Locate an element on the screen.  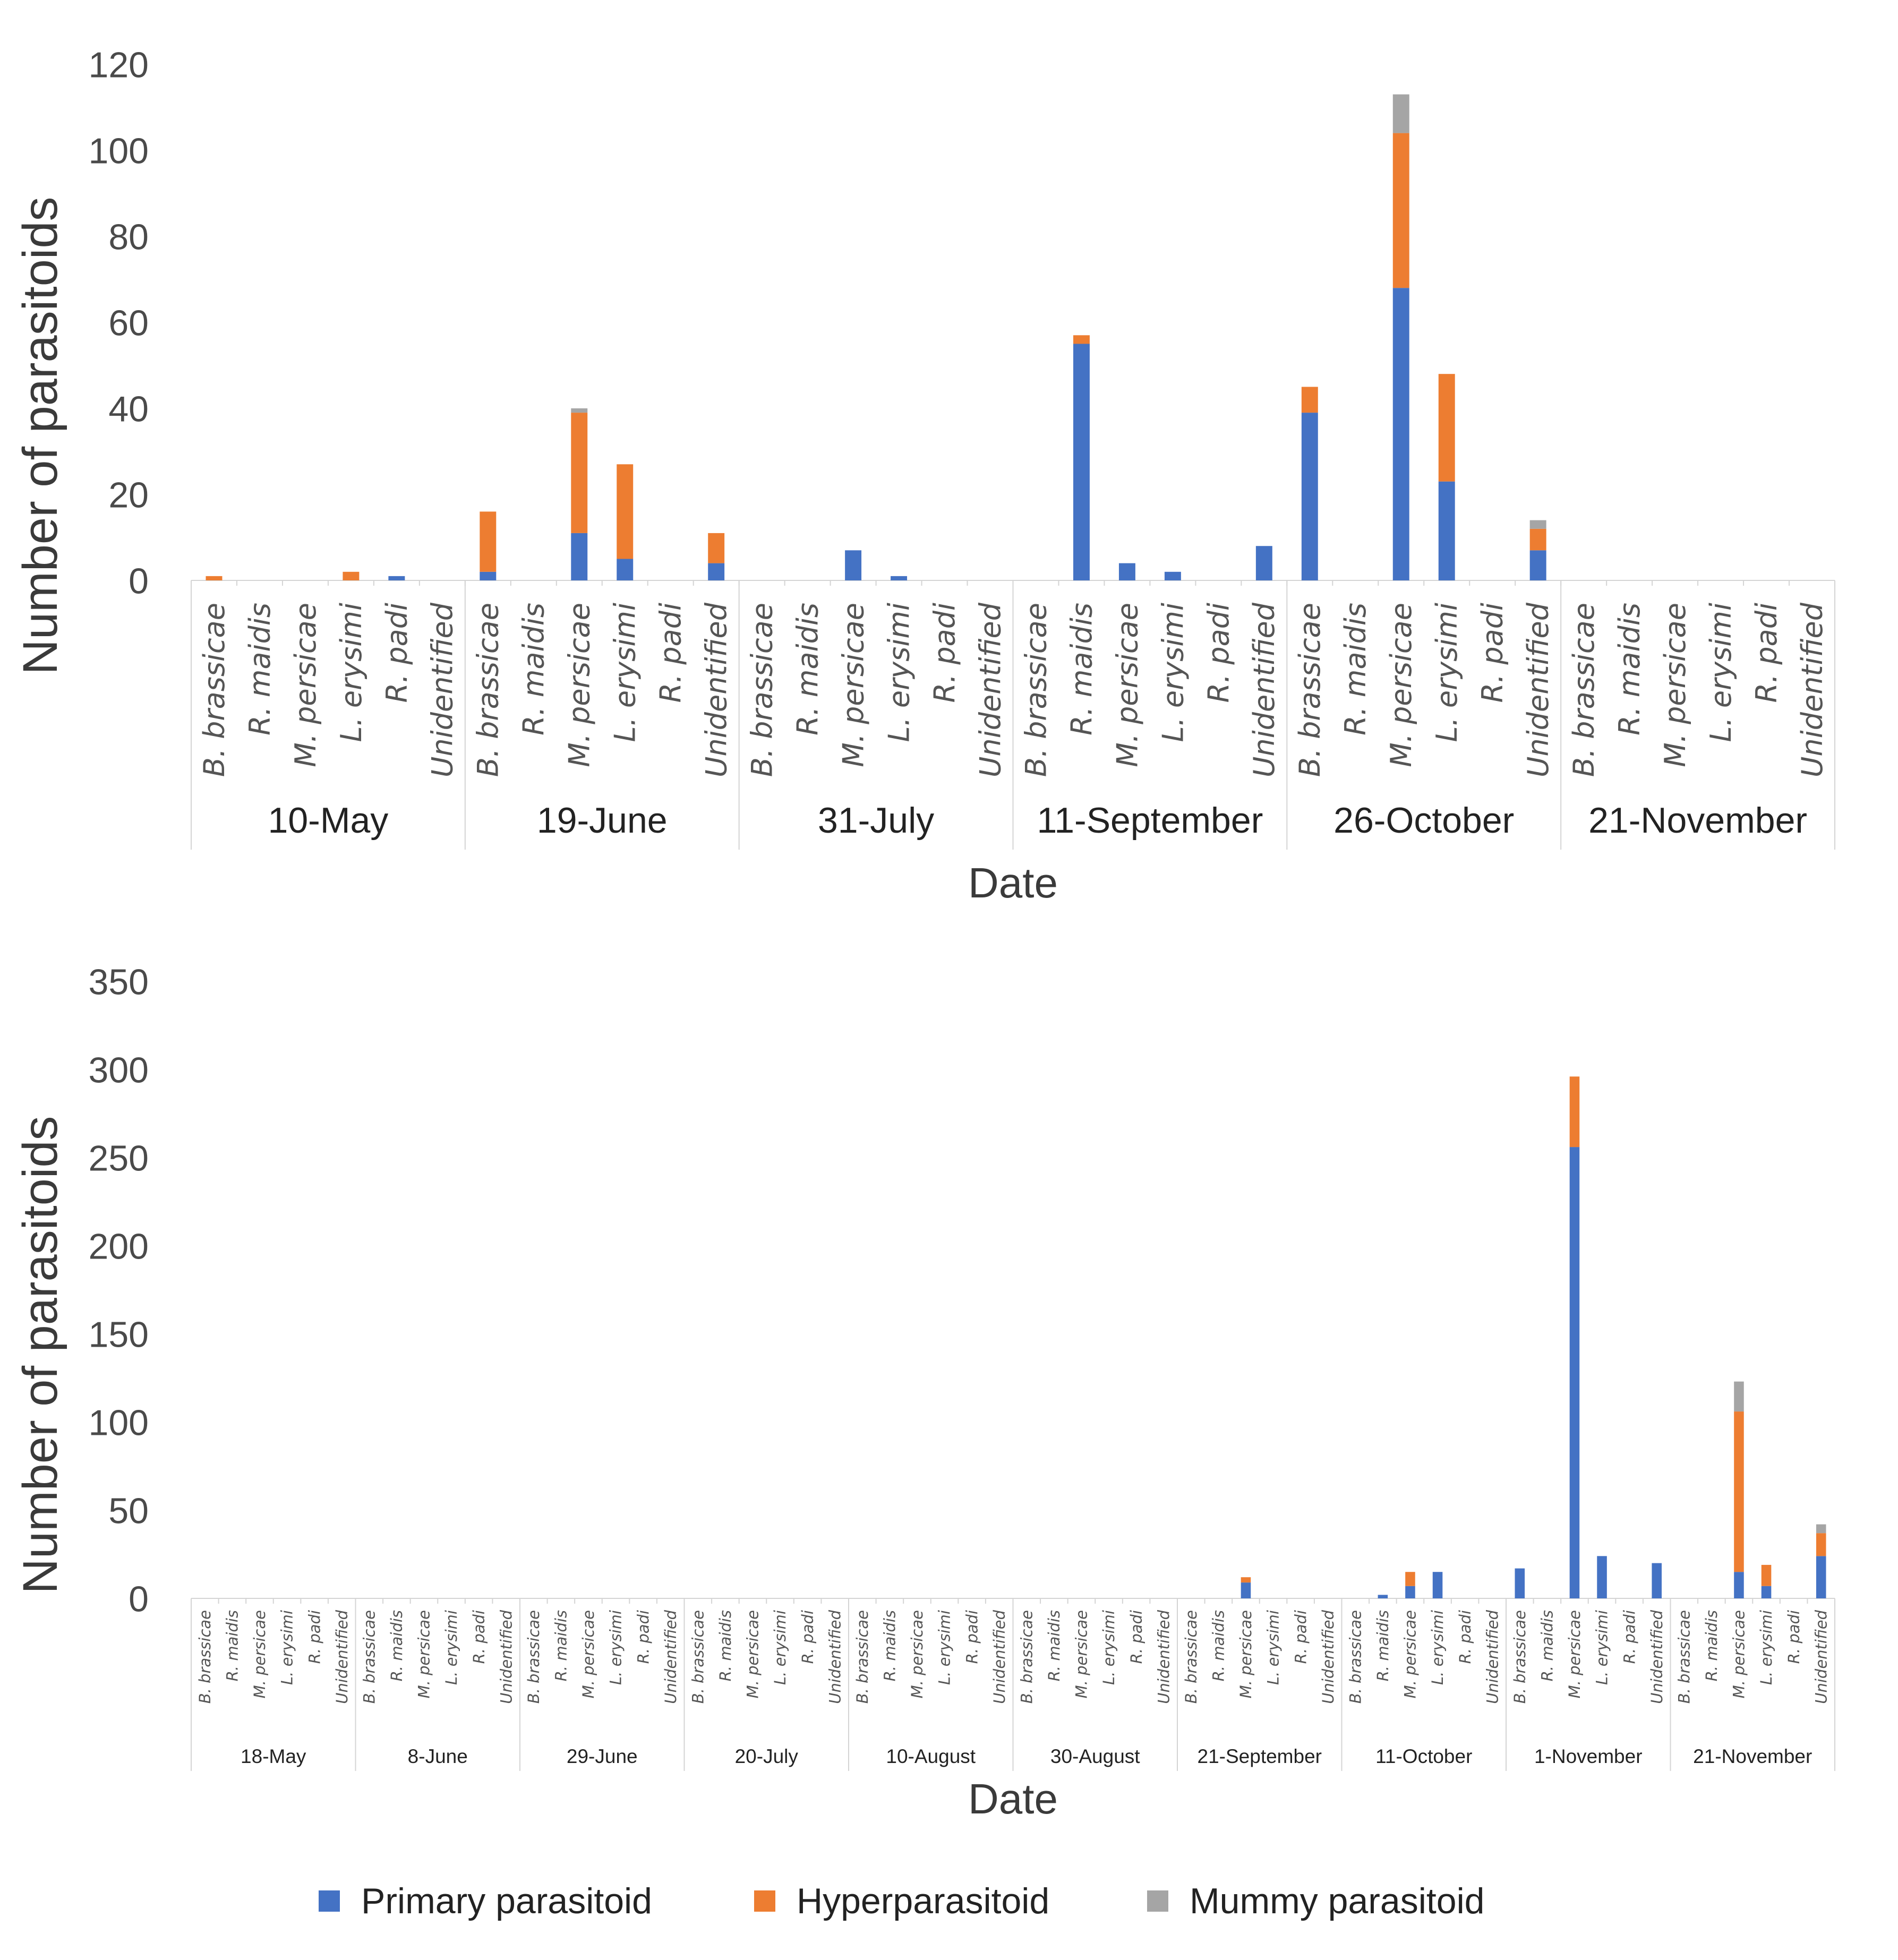
chart1-group-label: 10-May is located at coordinates (328, 821).